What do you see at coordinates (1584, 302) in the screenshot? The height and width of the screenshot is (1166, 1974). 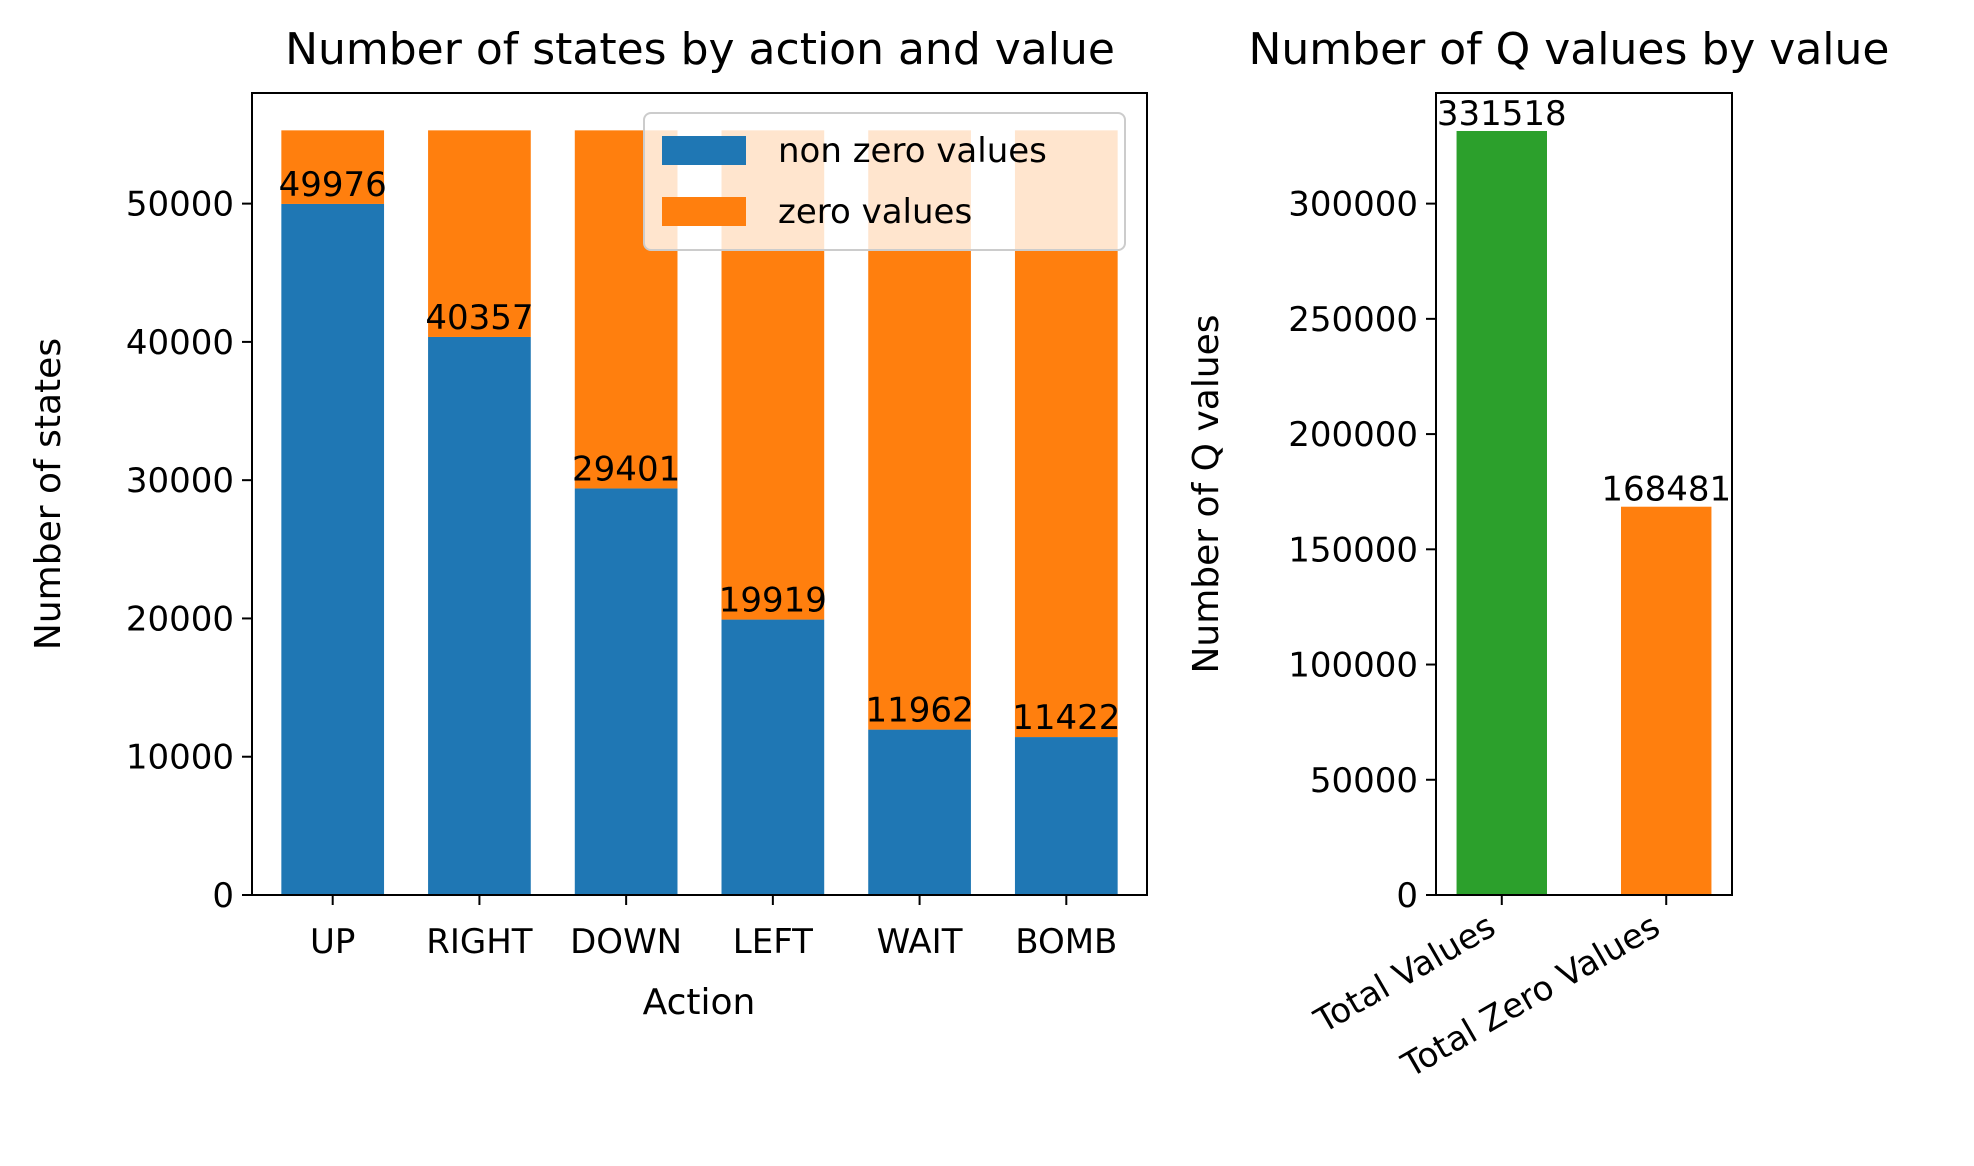 I see `chart2-data-labels: 331518 168481` at bounding box center [1584, 302].